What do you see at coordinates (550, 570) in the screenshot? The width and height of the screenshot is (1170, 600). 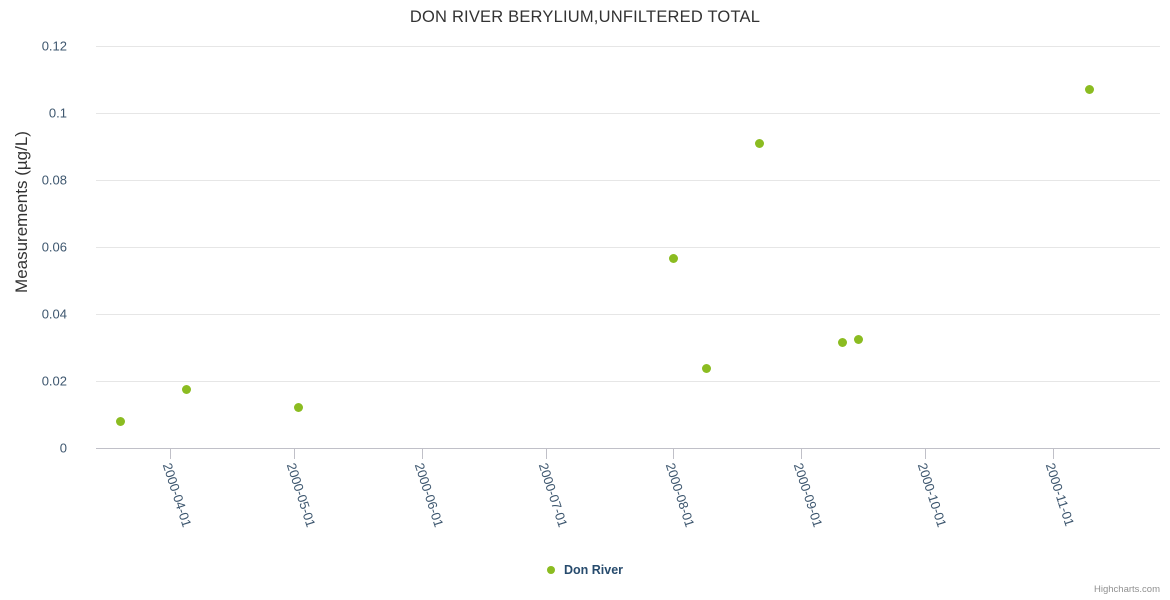 I see `legend-marker-icon` at bounding box center [550, 570].